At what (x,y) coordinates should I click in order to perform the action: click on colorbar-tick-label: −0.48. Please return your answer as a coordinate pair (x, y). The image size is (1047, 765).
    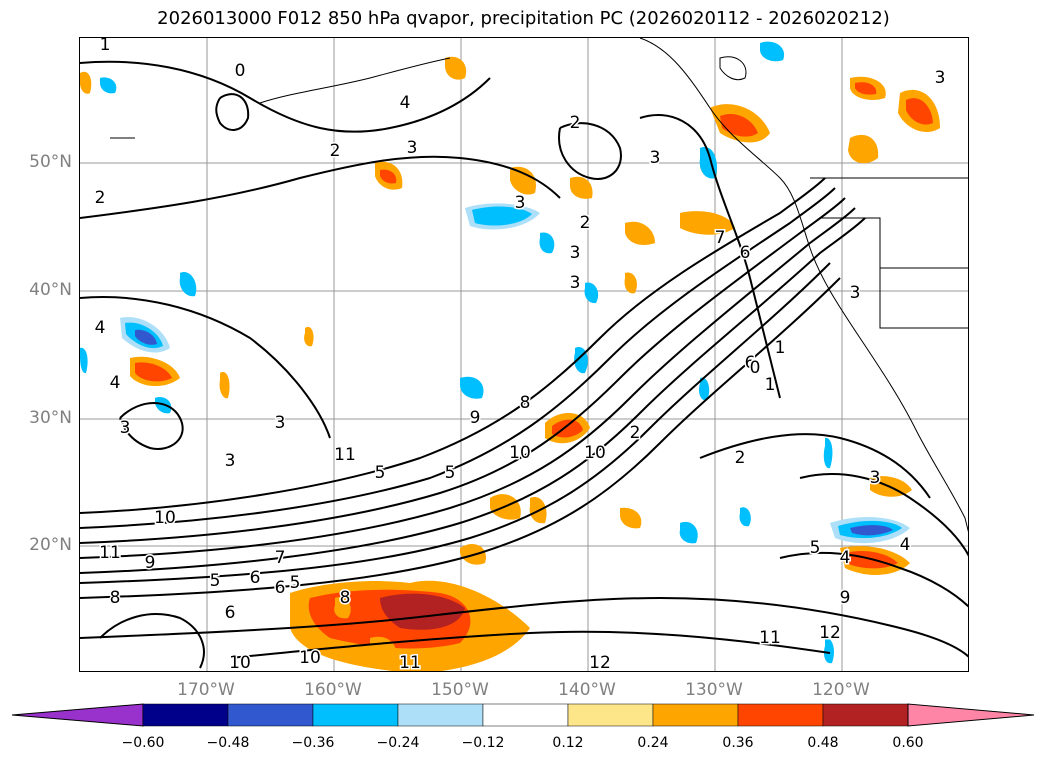
    Looking at the image, I should click on (228, 743).